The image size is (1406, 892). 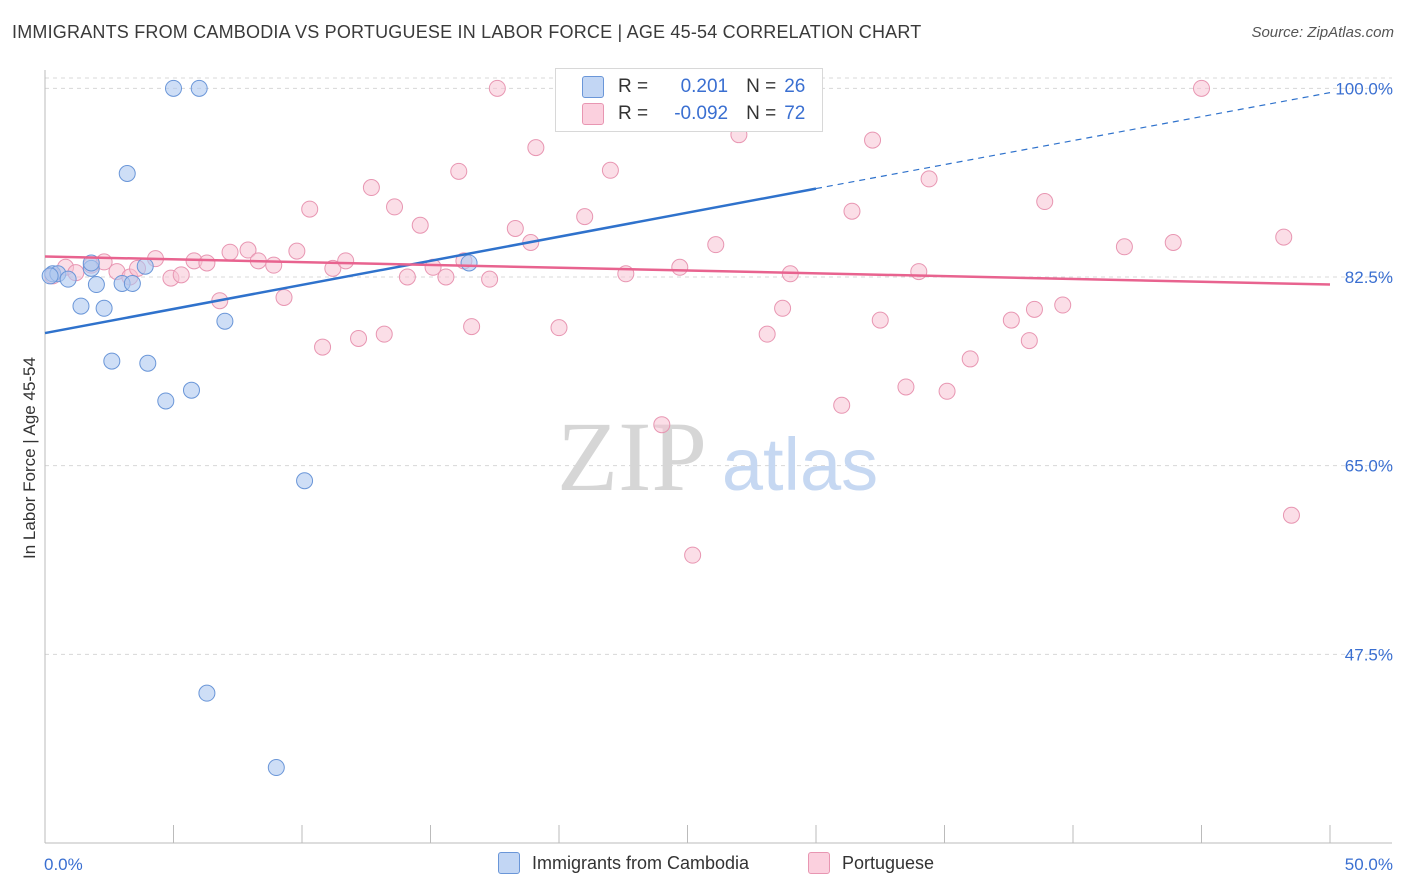 I want to click on legend-row-cambodia: R = 0.201 N = 26, so click(x=693, y=87).